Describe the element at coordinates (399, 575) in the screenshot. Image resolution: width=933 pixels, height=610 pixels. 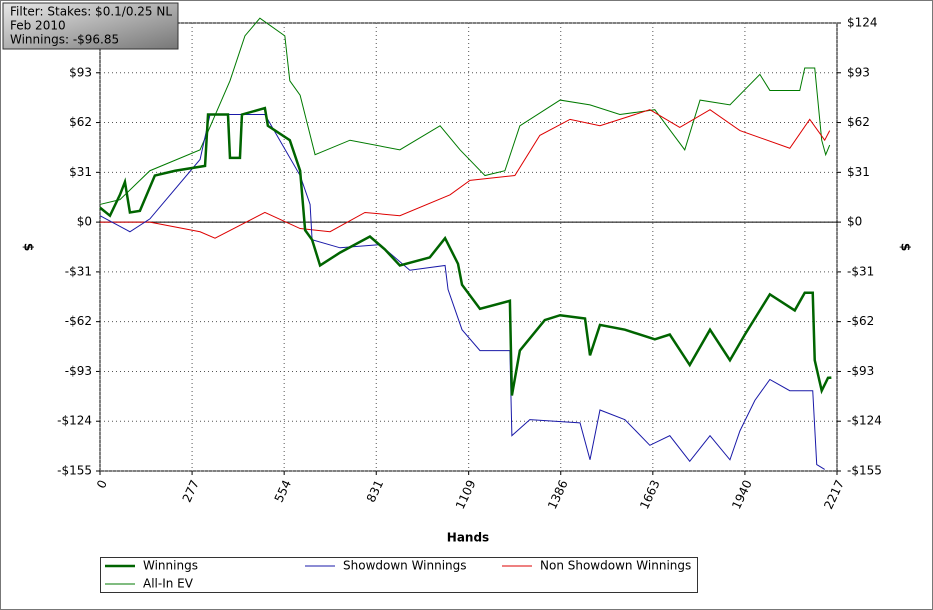
I see `legend` at that location.